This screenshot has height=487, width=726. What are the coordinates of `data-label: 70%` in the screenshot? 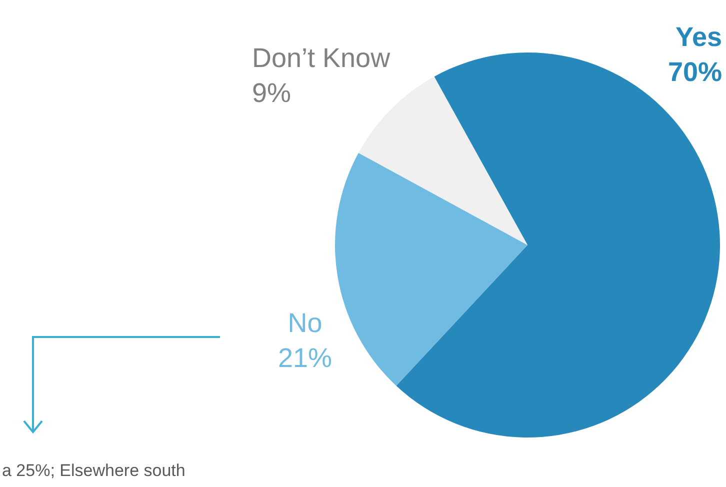 It's located at (695, 72).